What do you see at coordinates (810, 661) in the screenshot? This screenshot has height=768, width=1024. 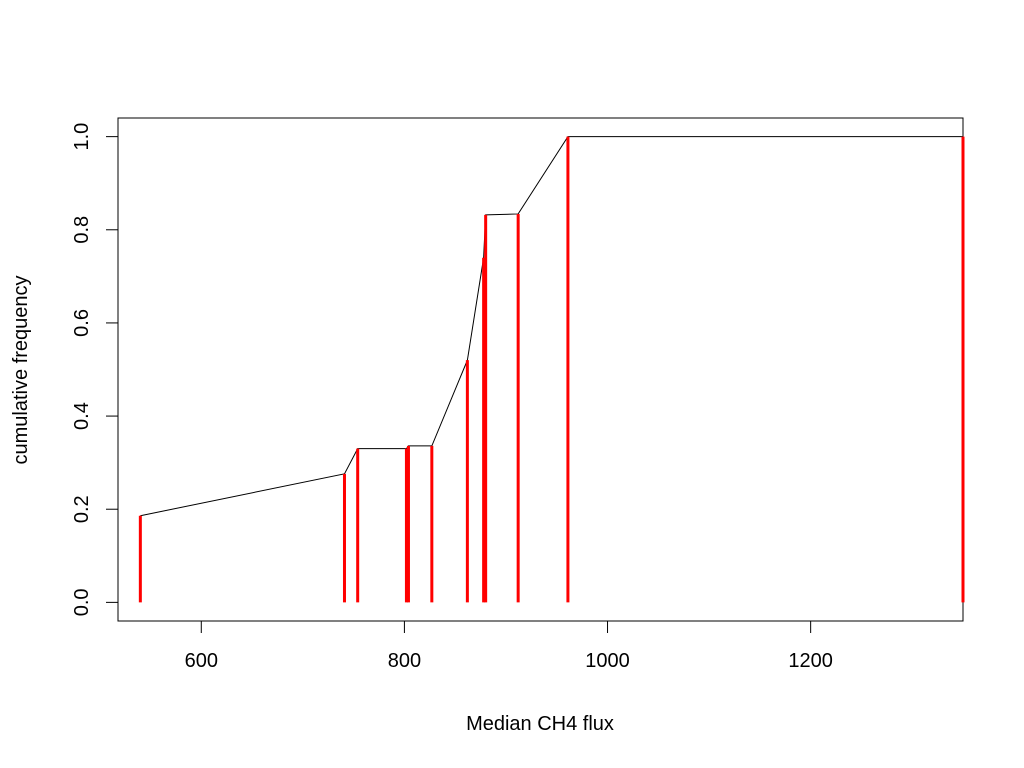 I see `x-tick-label: 1200` at bounding box center [810, 661].